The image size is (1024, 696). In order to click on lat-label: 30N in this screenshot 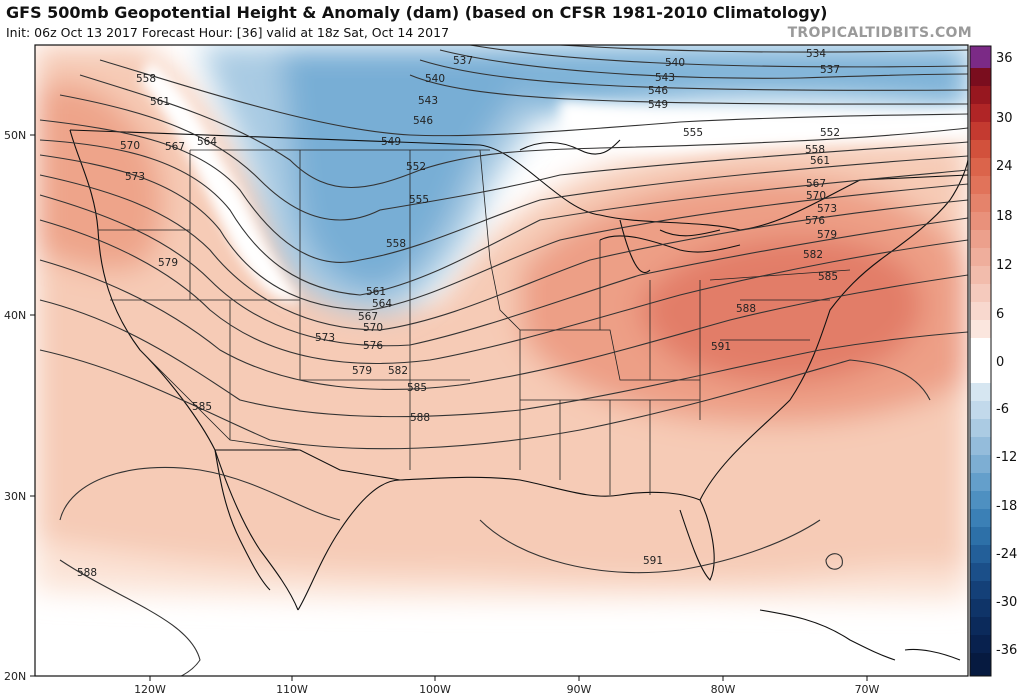, I will do `click(15, 496)`.